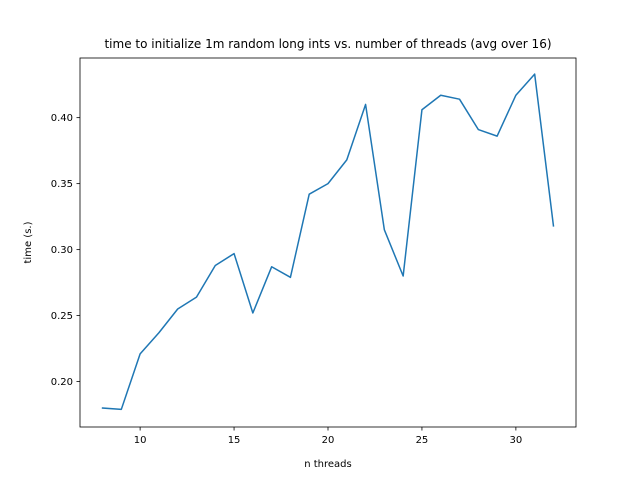 The height and width of the screenshot is (480, 640). What do you see at coordinates (234, 440) in the screenshot?
I see `x-tick-label: 15` at bounding box center [234, 440].